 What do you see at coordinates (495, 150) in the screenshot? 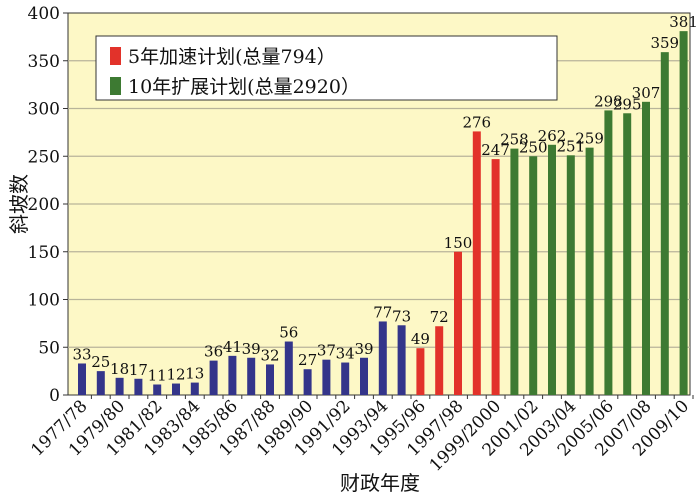
I see `data-label: 247` at bounding box center [495, 150].